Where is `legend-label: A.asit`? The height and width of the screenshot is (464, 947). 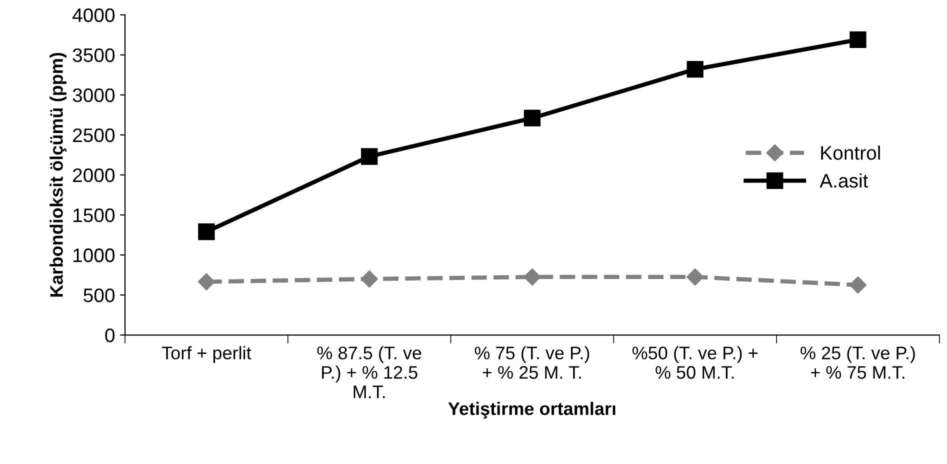
legend-label: A.asit is located at coordinates (844, 180).